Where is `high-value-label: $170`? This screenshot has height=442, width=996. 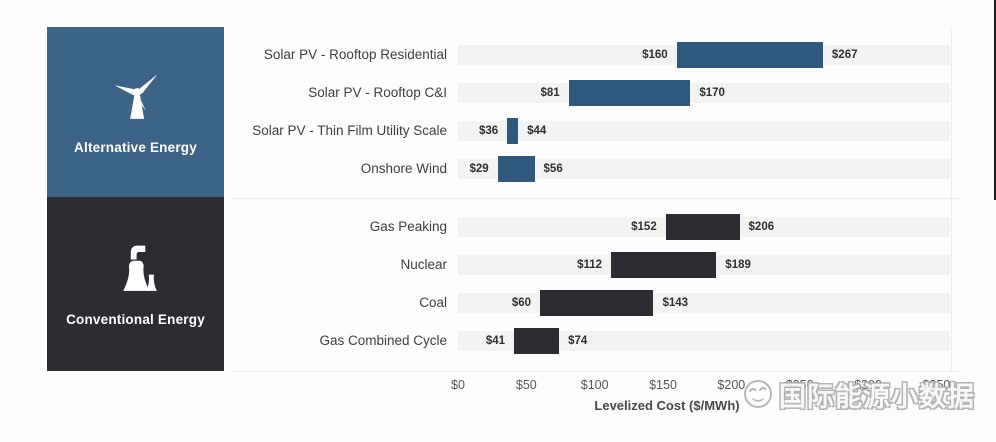
high-value-label: $170 is located at coordinates (712, 93).